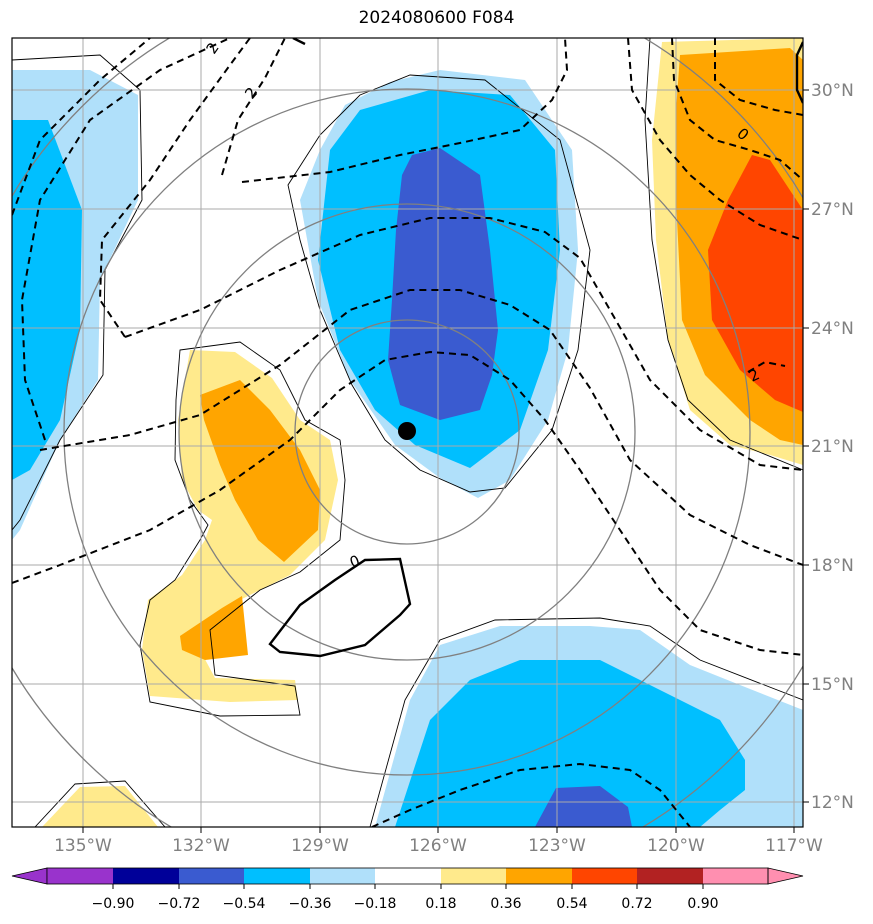  I want to click on colorbar-ticks, so click(408, 886).